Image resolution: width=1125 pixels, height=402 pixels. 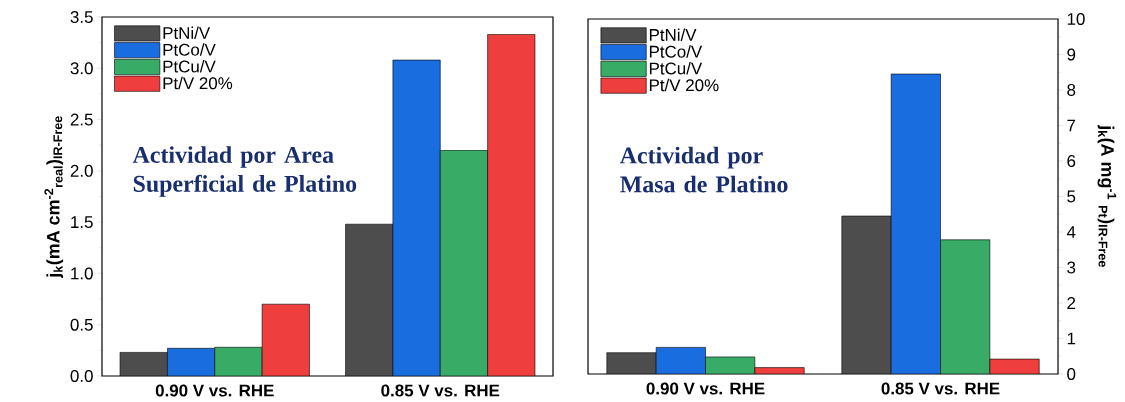 I want to click on y2-tick-label: 3, so click(x=1071, y=267).